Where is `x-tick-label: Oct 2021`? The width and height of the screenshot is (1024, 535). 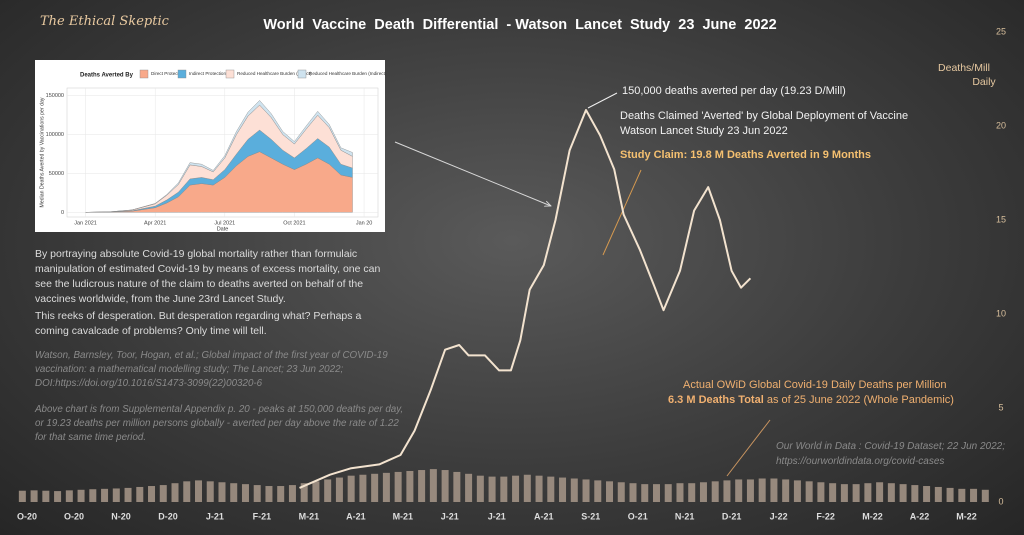 x-tick-label: Oct 2021 is located at coordinates (294, 223).